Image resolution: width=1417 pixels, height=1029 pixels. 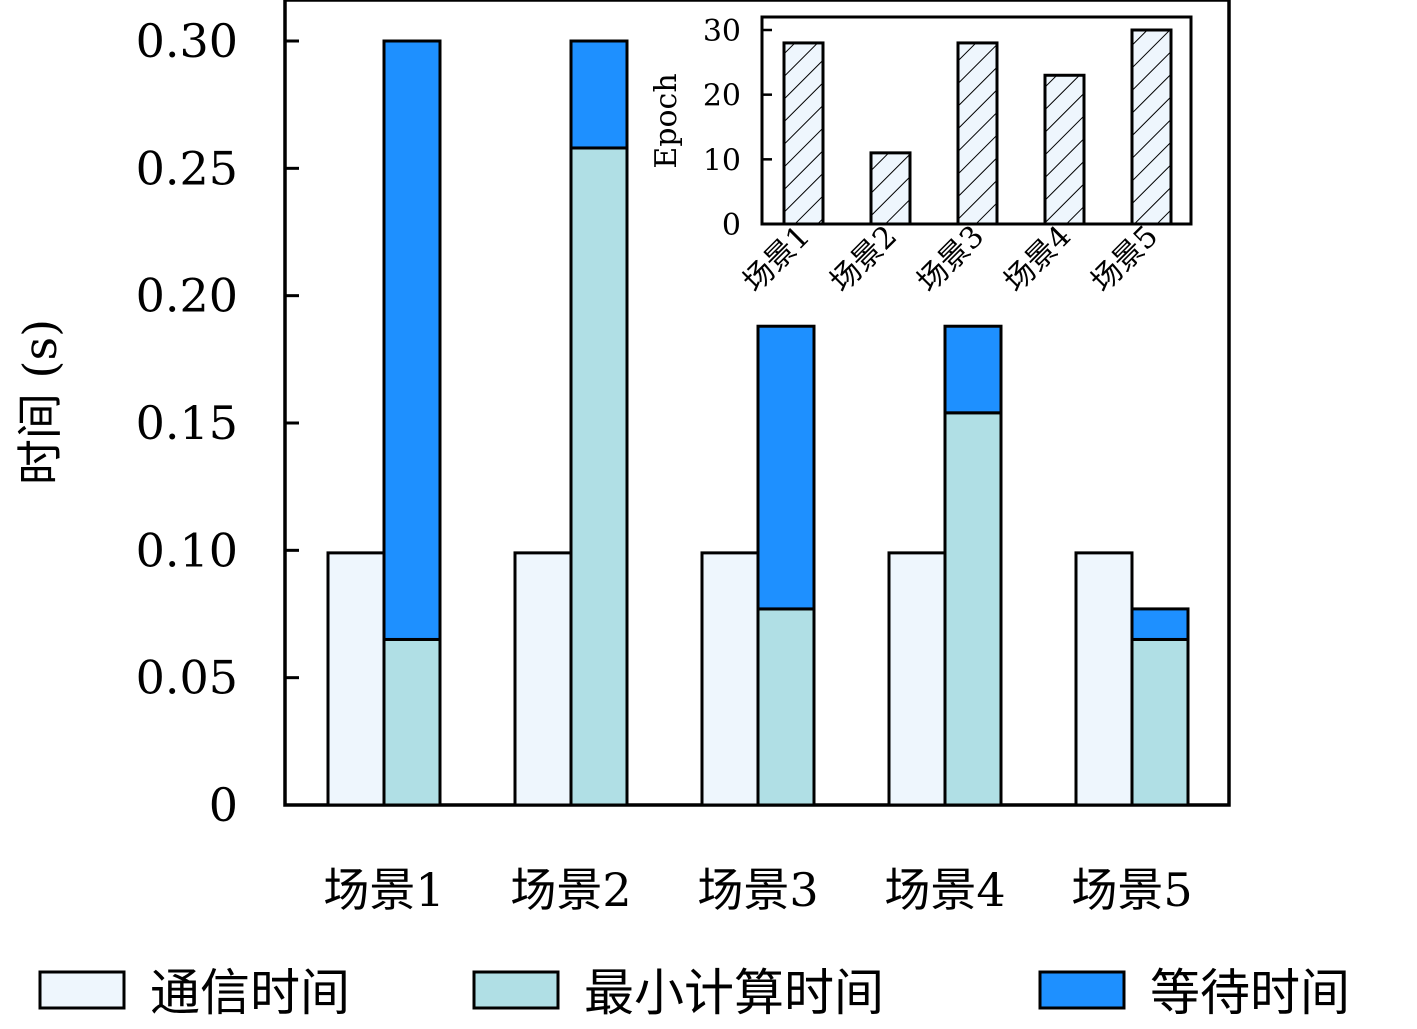 What do you see at coordinates (863, 259) in the screenshot?
I see `inset-x-tick-label: 场景2` at bounding box center [863, 259].